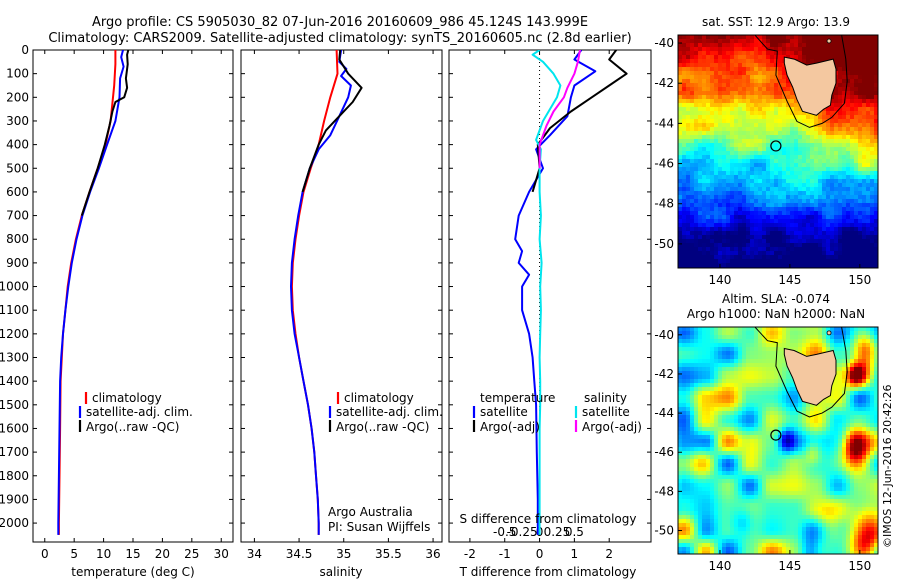  I want to click on x-tick-label: 36, so click(432, 554).